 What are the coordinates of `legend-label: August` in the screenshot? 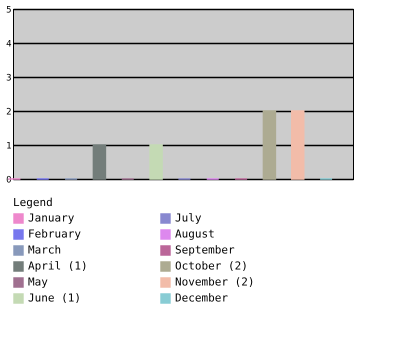 It's located at (195, 234).